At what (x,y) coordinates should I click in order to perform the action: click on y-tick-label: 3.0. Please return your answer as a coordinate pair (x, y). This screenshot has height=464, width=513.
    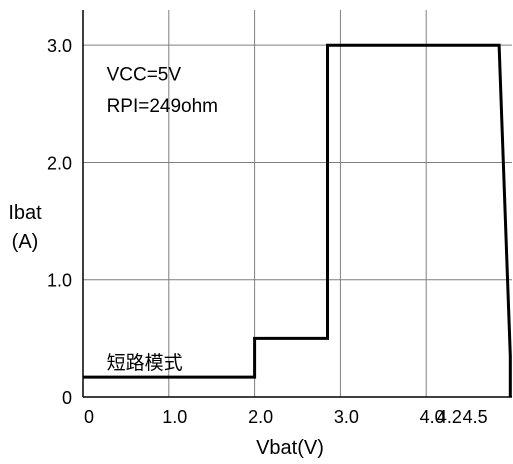
    Looking at the image, I should click on (59, 46).